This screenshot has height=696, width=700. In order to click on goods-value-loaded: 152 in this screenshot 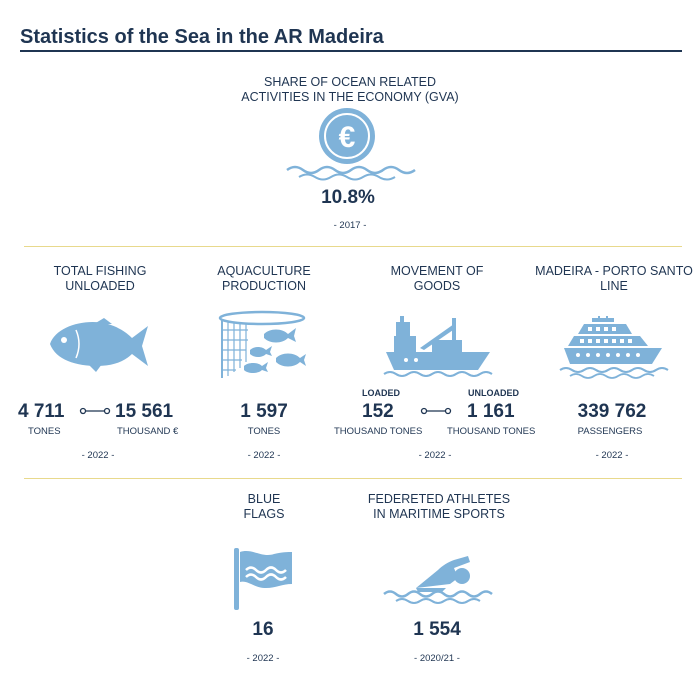, I will do `click(378, 411)`.